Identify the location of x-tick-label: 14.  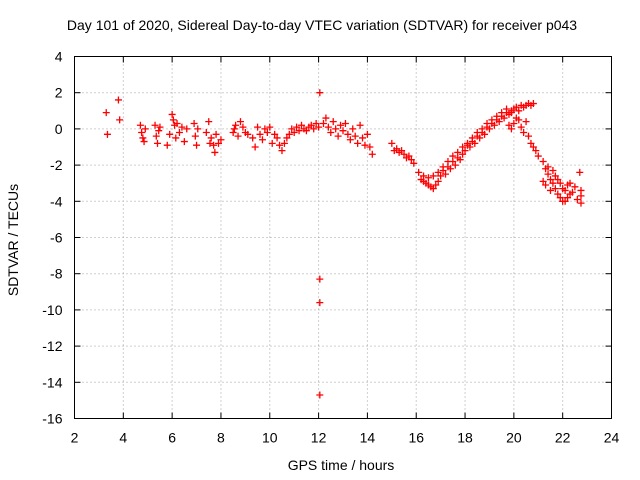
(368, 438).